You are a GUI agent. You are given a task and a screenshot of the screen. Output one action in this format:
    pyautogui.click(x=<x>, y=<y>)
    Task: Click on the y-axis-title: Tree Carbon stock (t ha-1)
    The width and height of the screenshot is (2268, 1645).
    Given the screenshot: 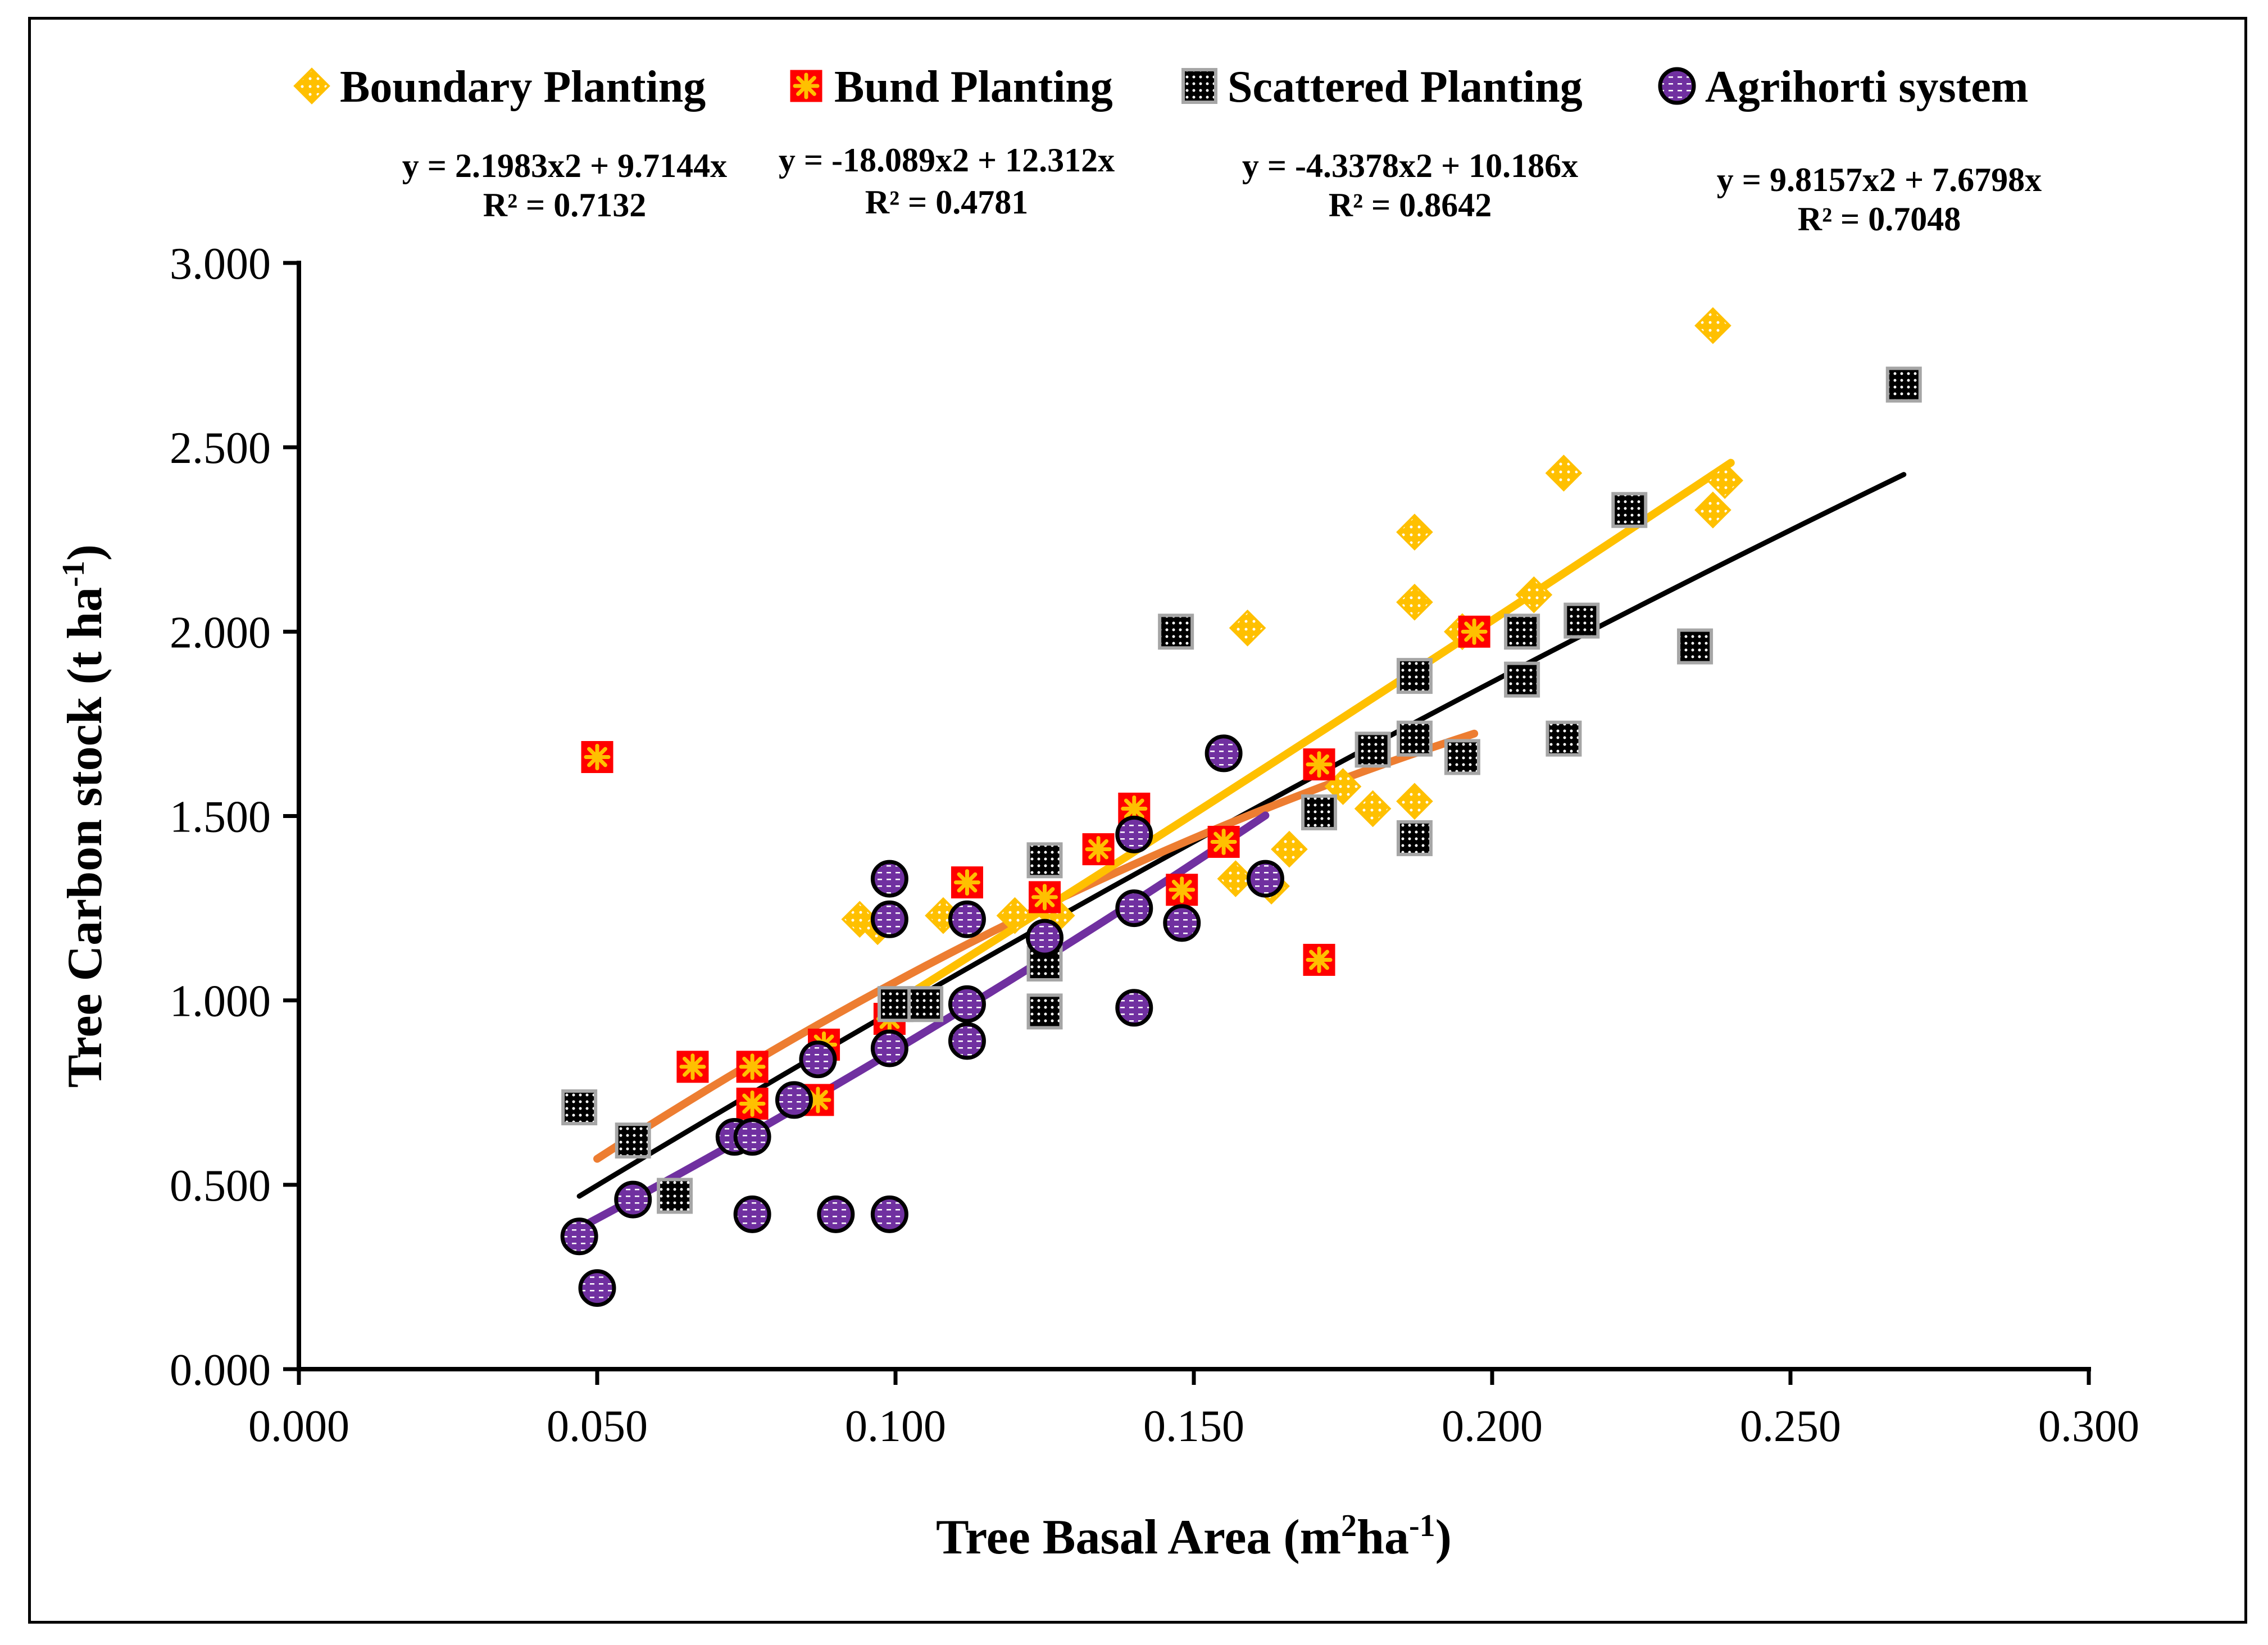 What is the action you would take?
    pyautogui.click(x=84, y=816)
    